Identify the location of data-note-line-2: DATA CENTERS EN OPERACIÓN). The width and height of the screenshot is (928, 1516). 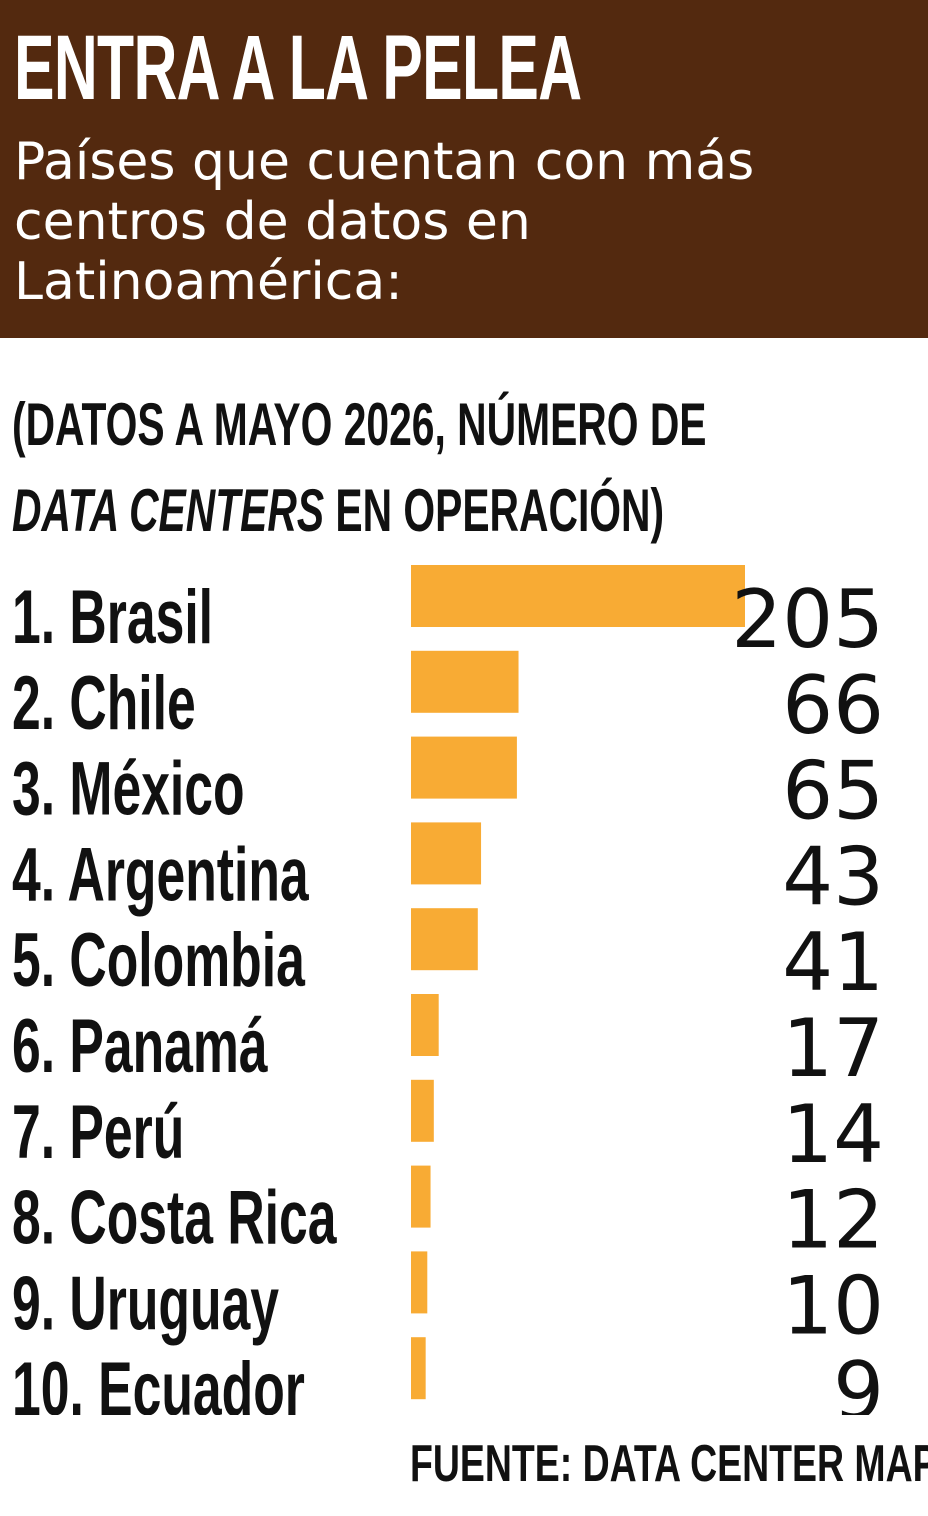
(359, 511).